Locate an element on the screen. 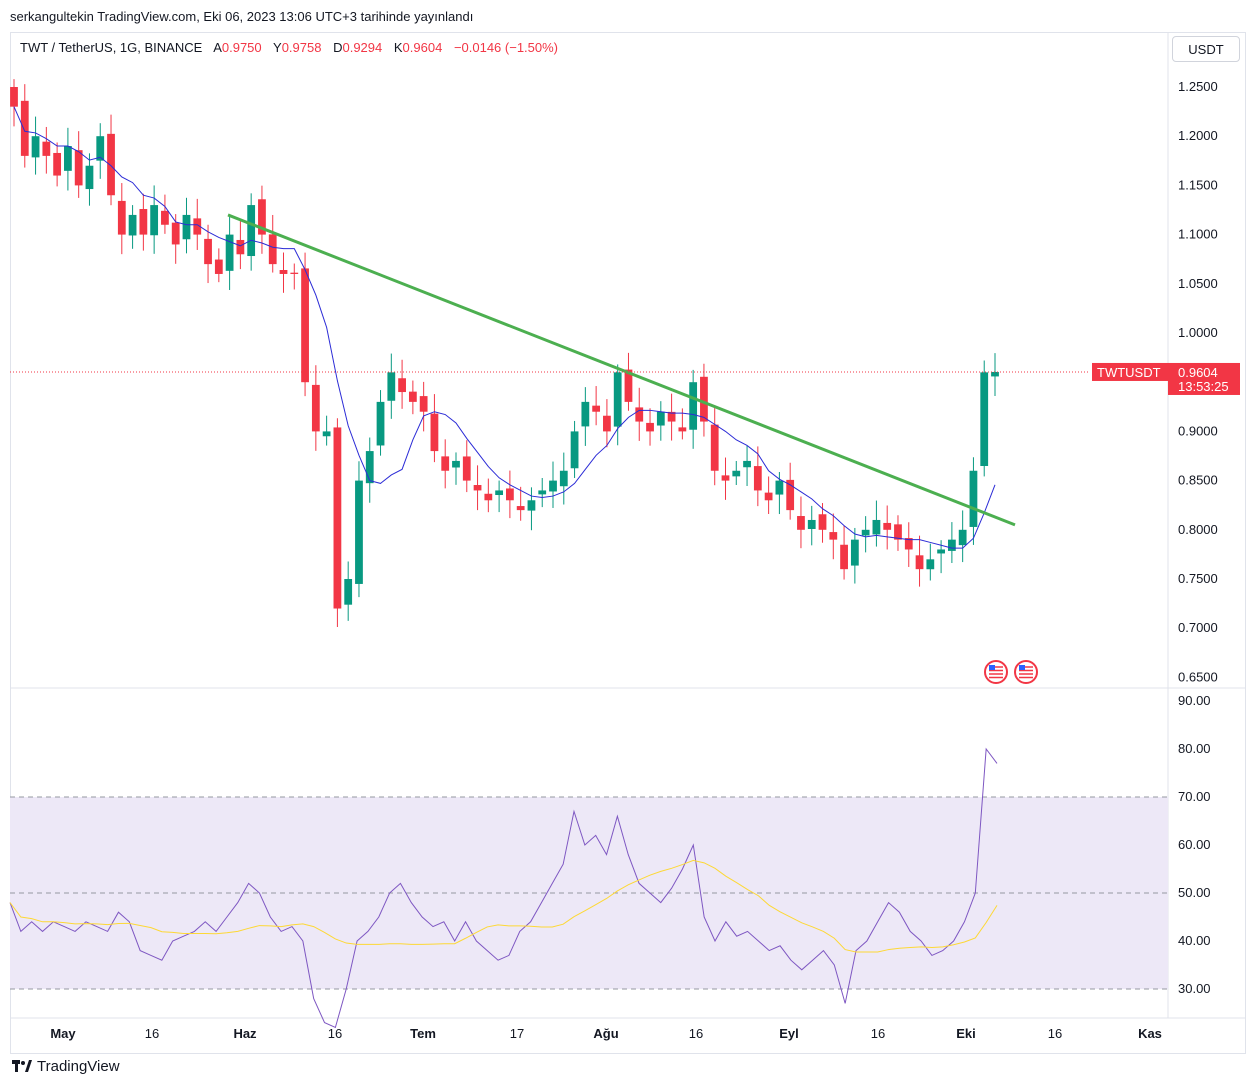 Image resolution: width=1256 pixels, height=1087 pixels. price-tick-label: 0.9000 is located at coordinates (1198, 430).